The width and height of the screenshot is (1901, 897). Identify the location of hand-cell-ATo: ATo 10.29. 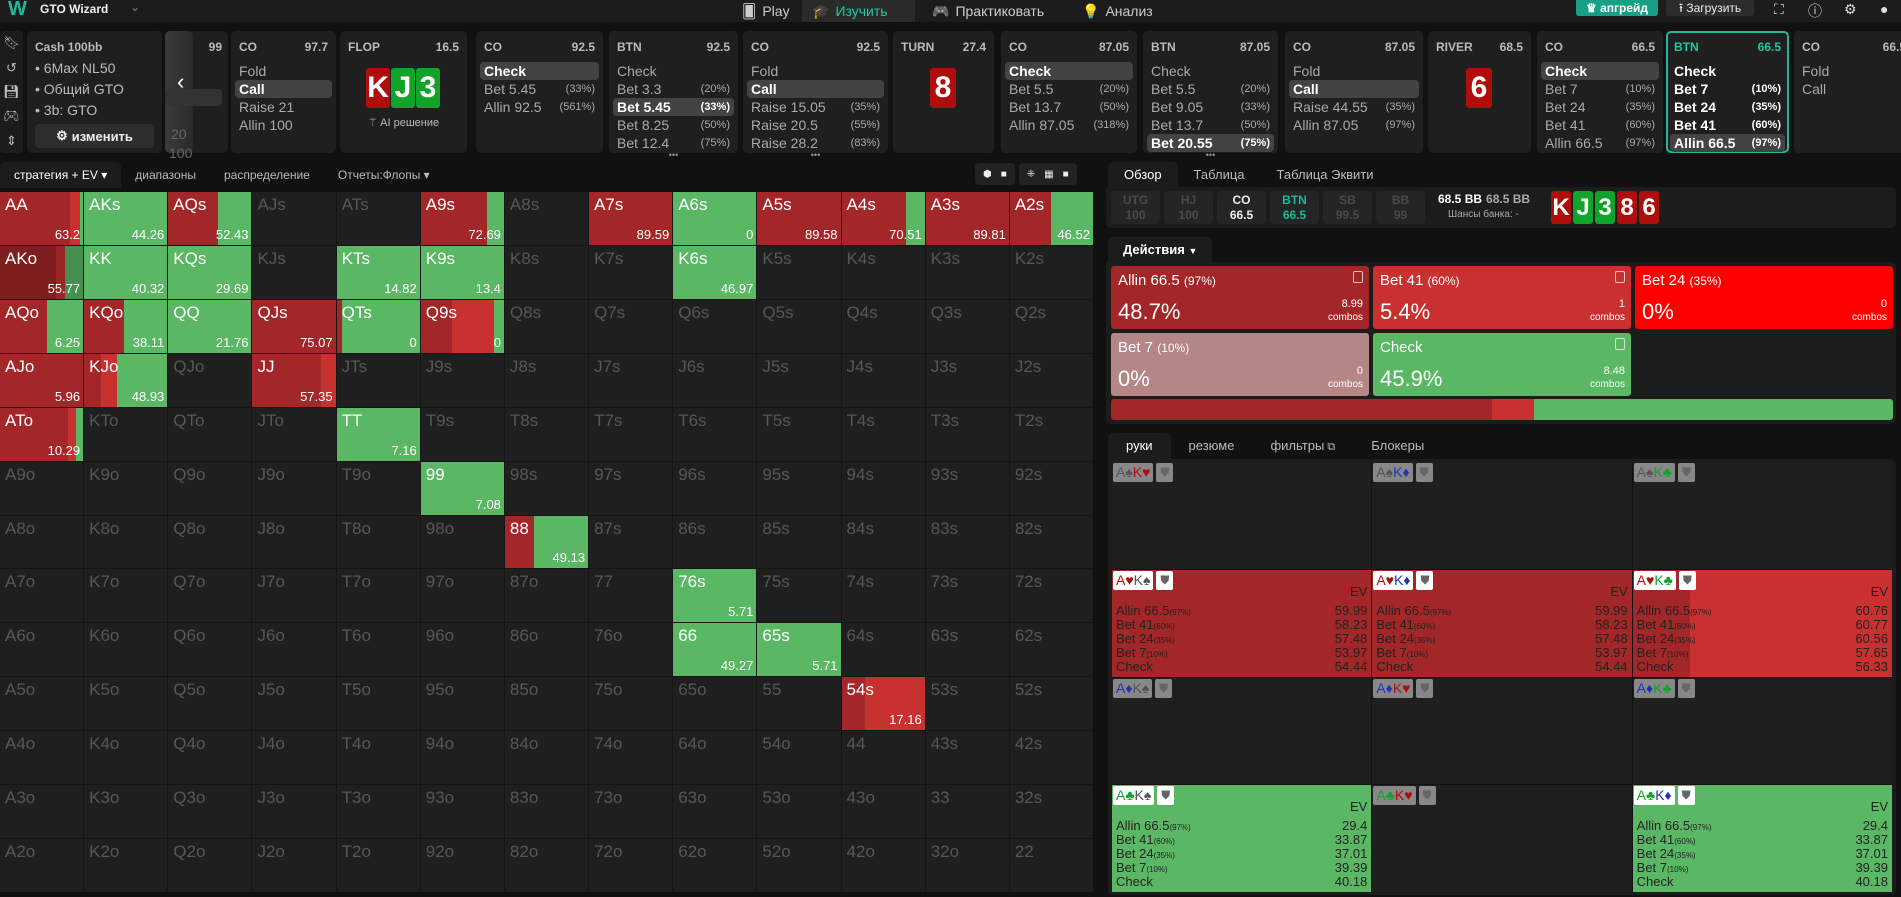
(42, 434).